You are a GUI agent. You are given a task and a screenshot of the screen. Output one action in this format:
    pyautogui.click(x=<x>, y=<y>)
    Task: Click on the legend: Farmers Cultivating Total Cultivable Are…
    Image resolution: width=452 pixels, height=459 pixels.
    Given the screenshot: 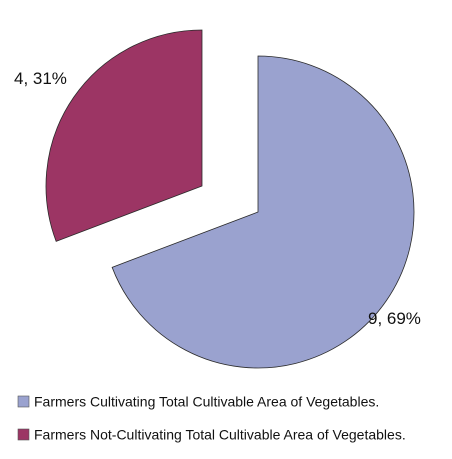 What is the action you would take?
    pyautogui.click(x=211, y=418)
    